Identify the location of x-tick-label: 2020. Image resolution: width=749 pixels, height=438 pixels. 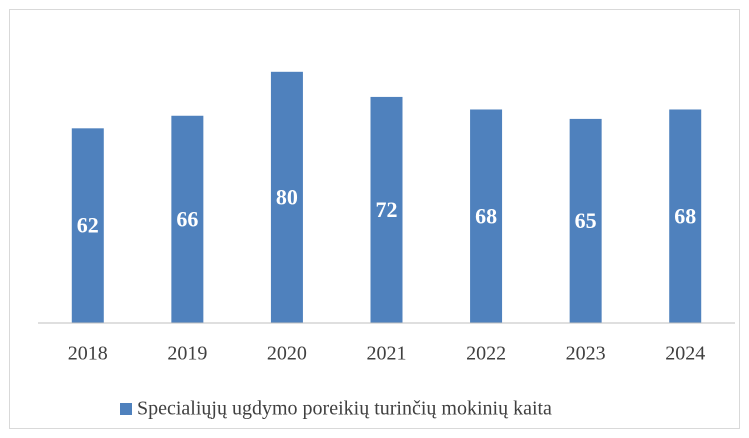
(287, 354).